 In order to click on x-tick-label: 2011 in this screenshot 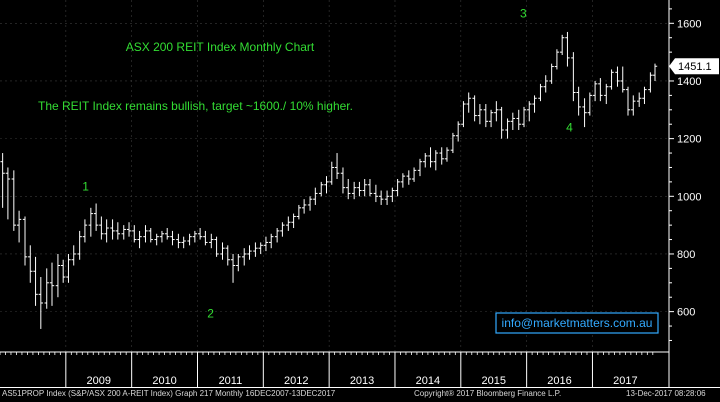, I will do `click(231, 381)`.